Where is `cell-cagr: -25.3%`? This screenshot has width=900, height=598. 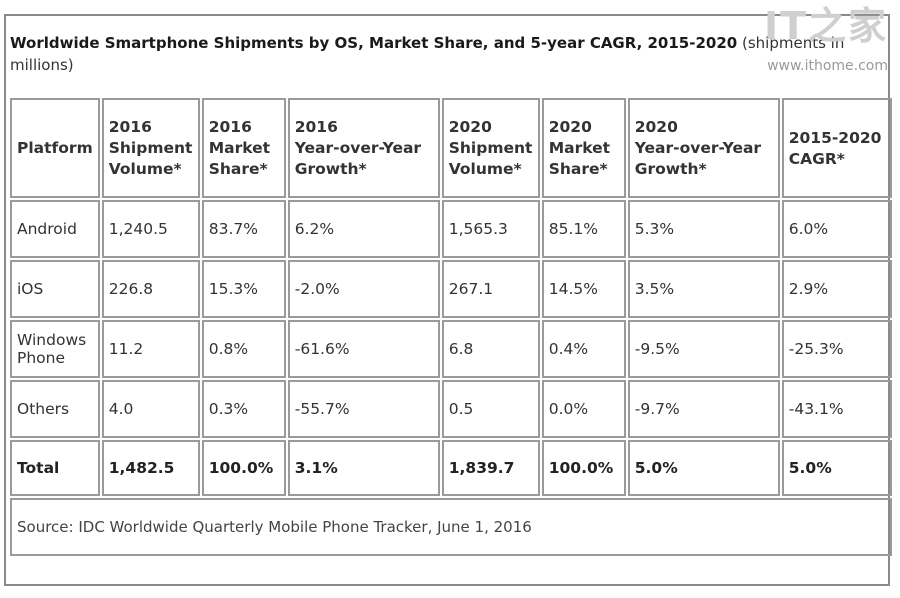
cell-cagr: -25.3% is located at coordinates (836, 349).